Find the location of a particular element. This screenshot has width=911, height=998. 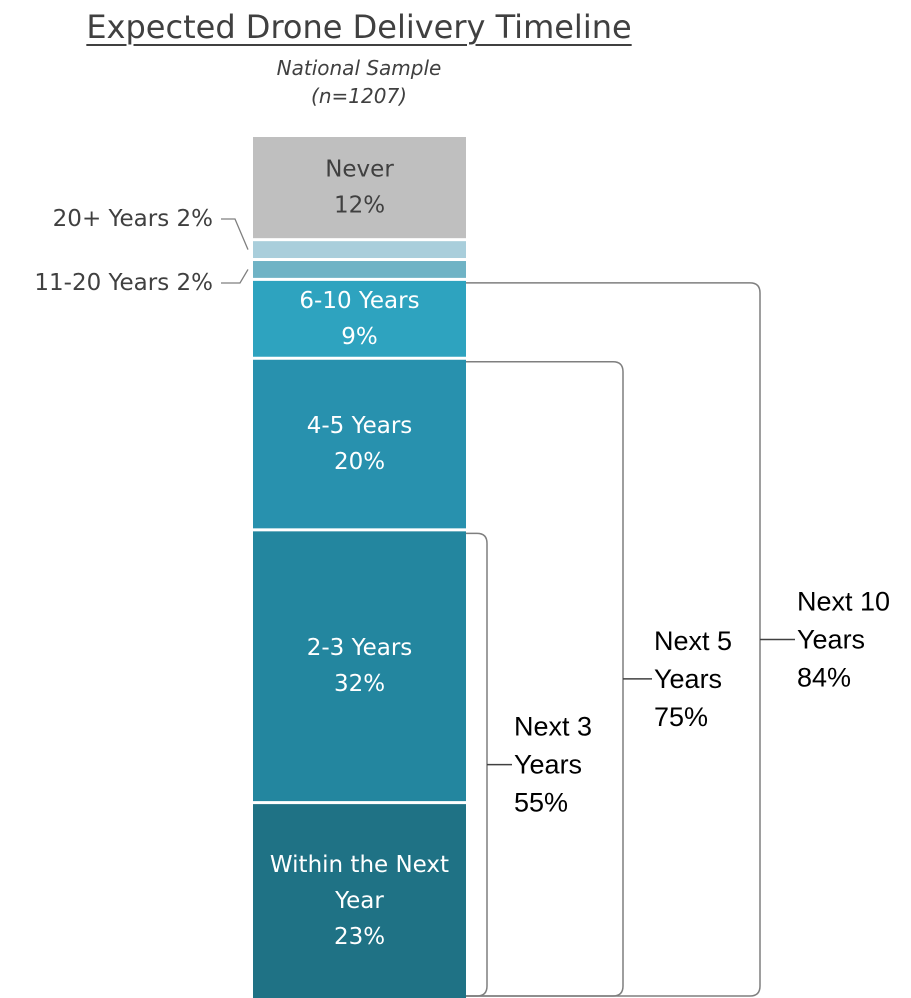

annotation-next-10-years-line-2: 84% is located at coordinates (824, 677).